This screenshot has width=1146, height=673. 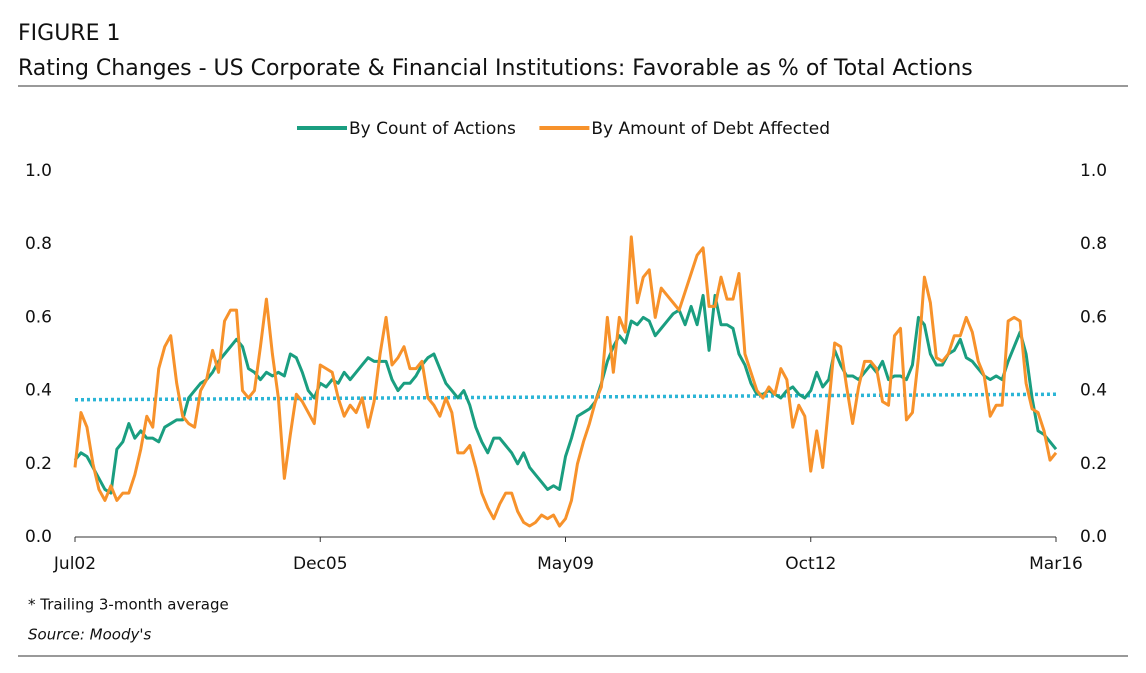 I want to click on y-tick-label: 1.0, so click(x=38, y=171).